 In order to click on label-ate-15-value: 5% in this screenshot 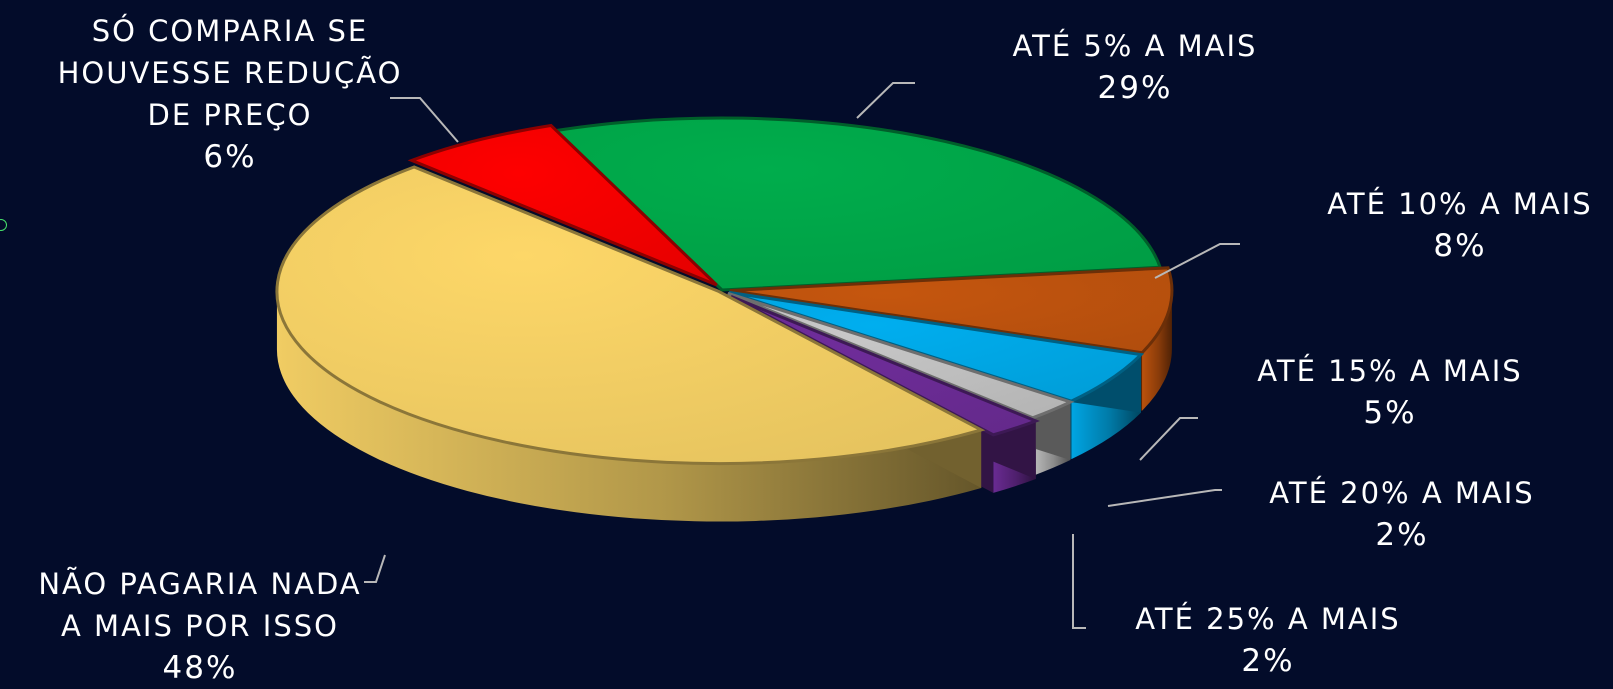, I will do `click(1390, 413)`.